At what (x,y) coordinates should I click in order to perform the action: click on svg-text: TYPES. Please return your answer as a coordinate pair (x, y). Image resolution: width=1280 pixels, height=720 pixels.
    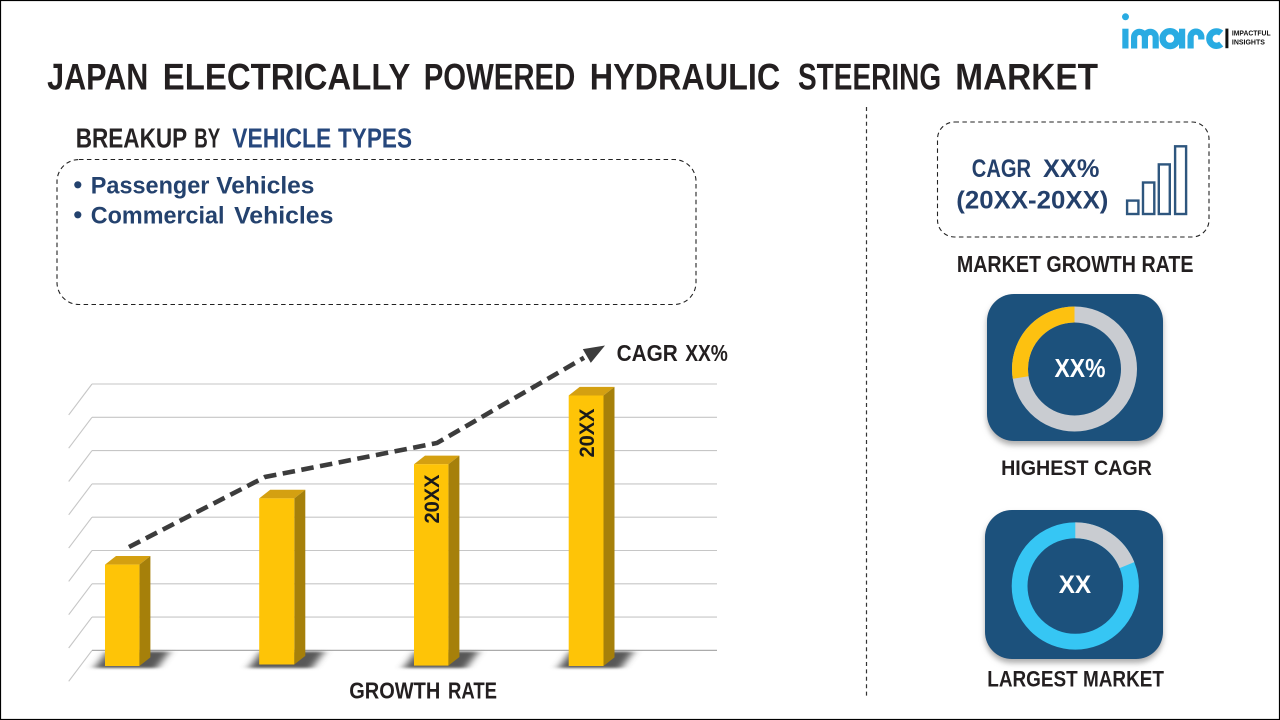
    Looking at the image, I should click on (375, 138).